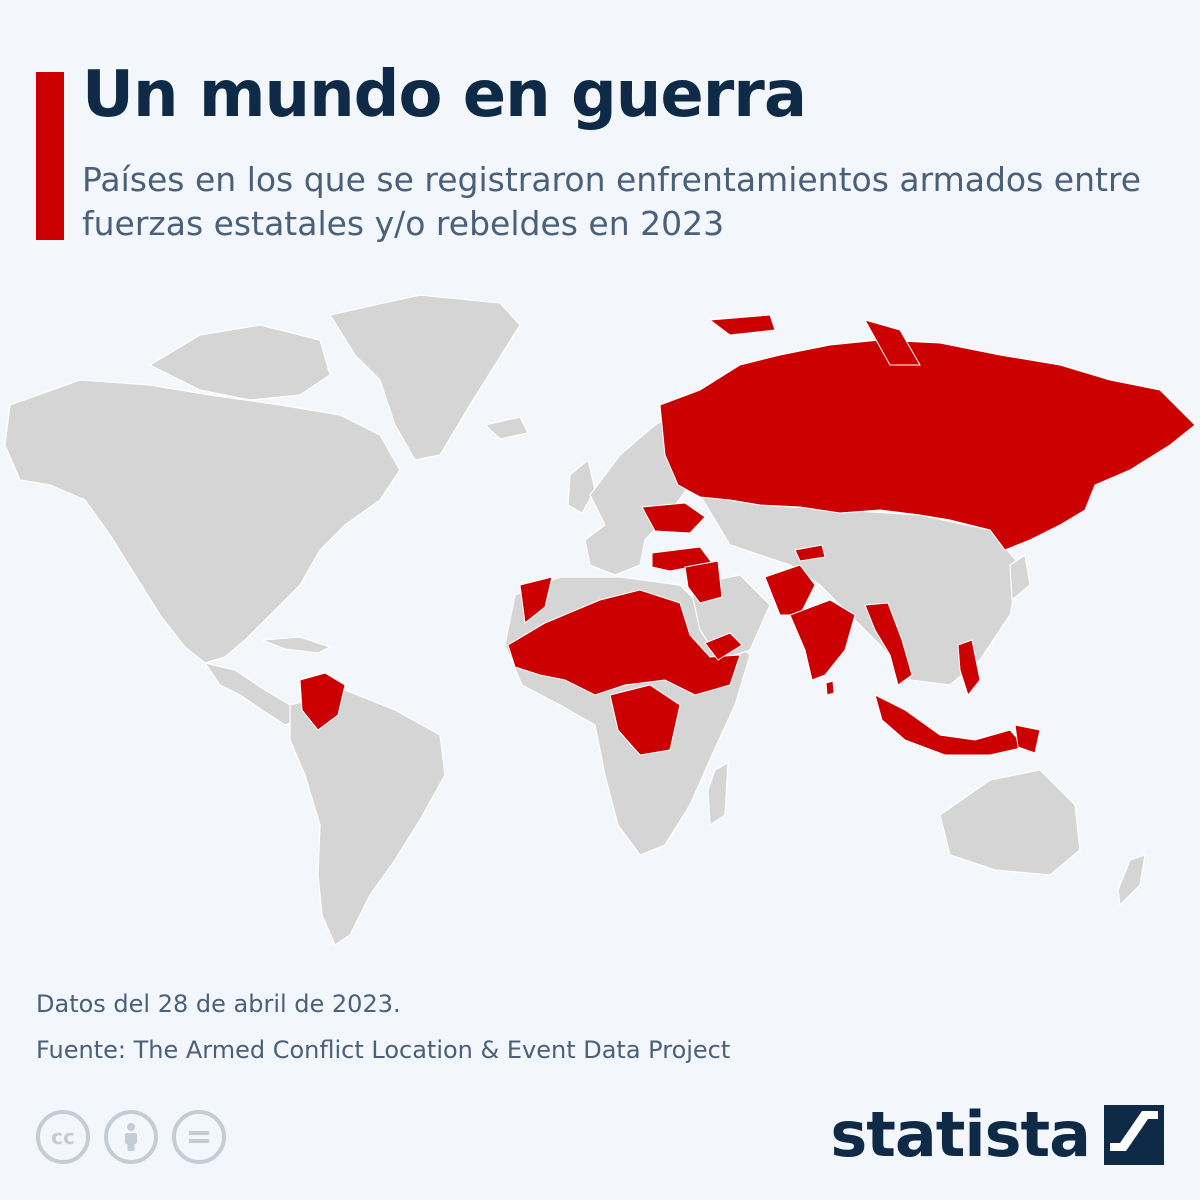 This screenshot has width=1200, height=1200. I want to click on region-syria-iraq, so click(703, 582).